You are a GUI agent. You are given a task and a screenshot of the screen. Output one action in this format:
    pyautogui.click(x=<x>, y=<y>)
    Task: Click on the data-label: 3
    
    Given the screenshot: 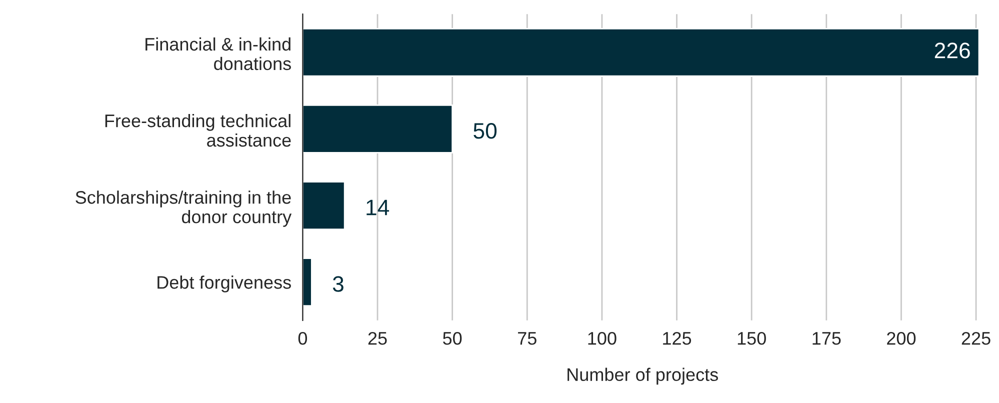 What is the action you would take?
    pyautogui.click(x=338, y=284)
    